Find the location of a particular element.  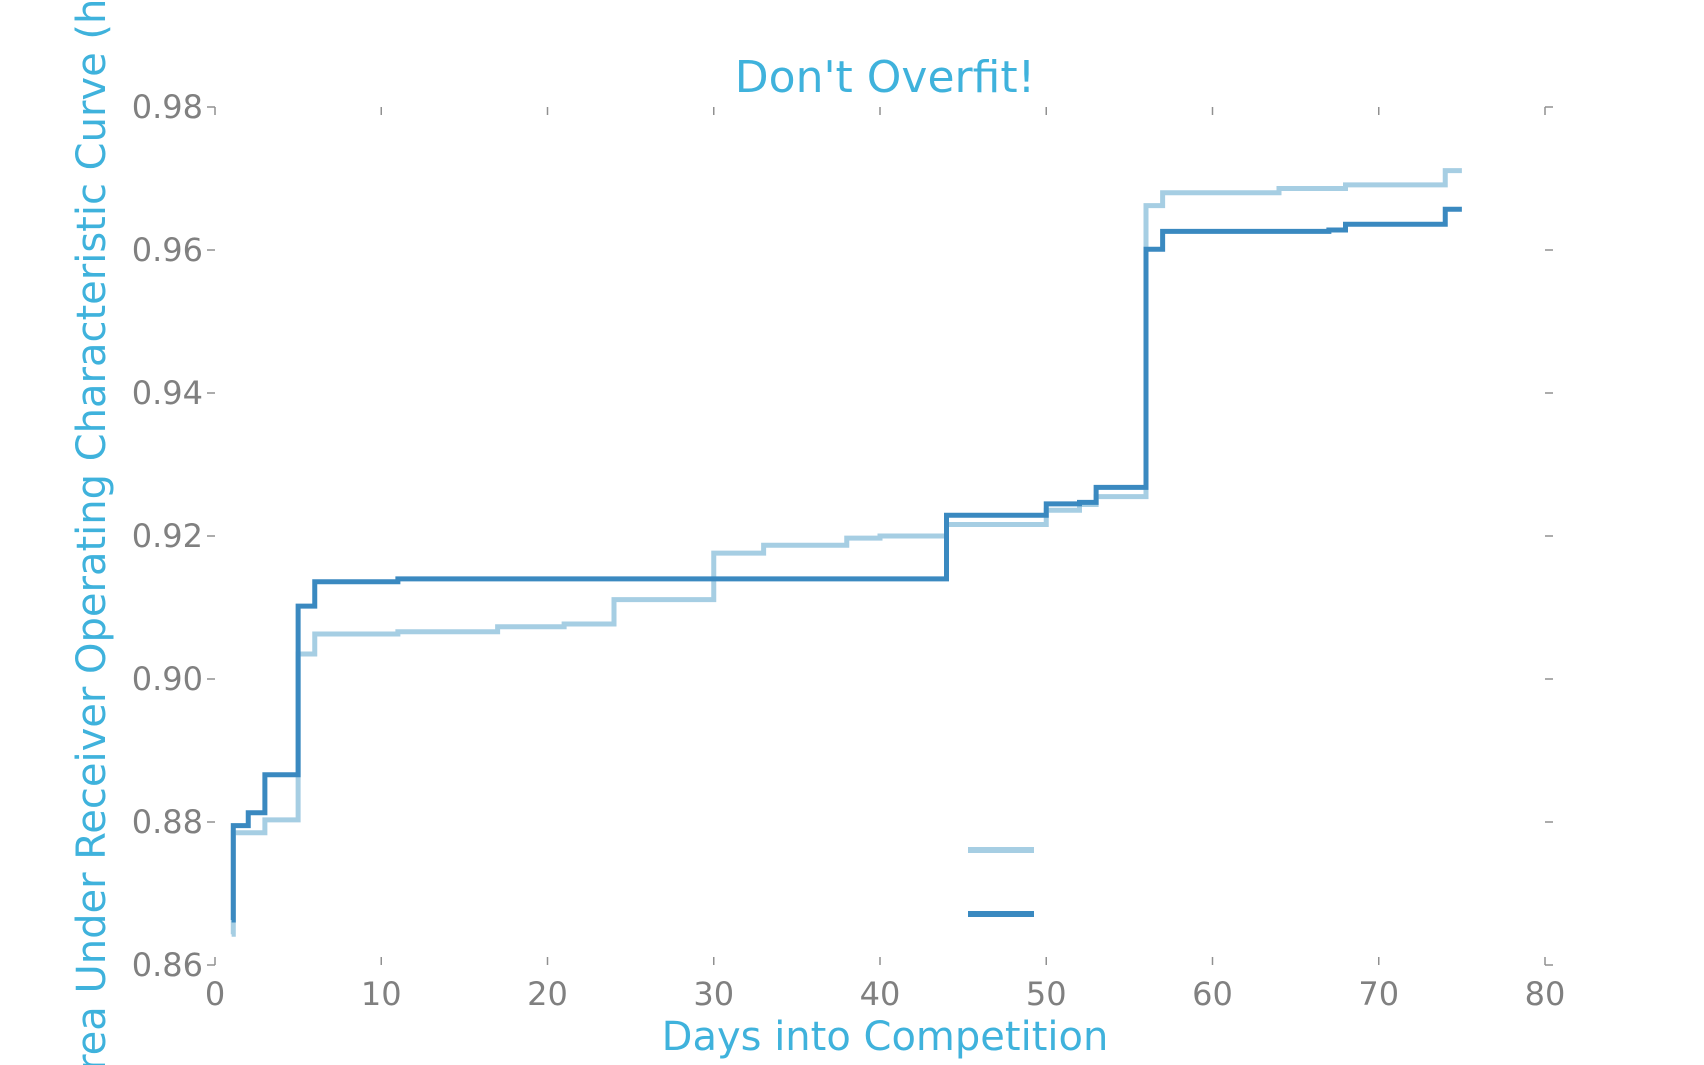

chart-title: Don't Overfit! is located at coordinates (885, 77).